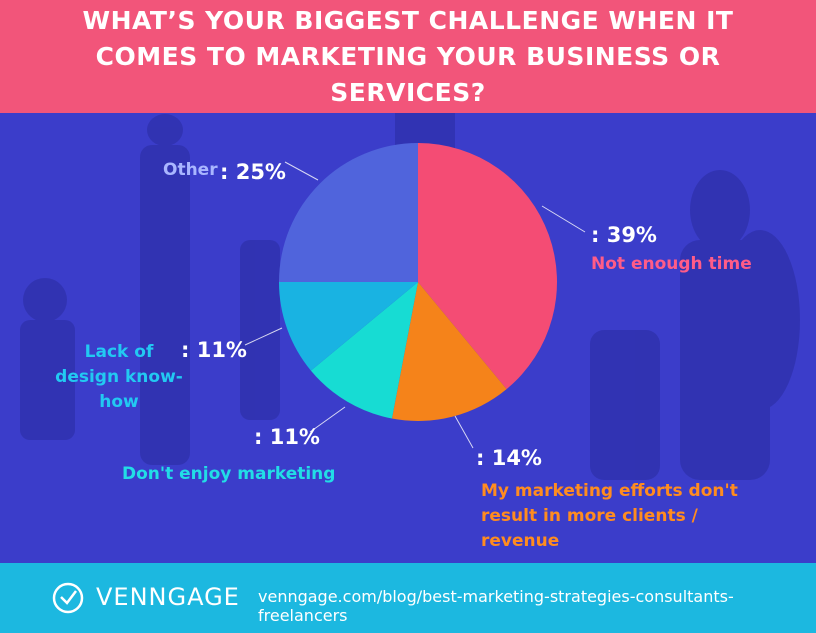 The height and width of the screenshot is (633, 816). I want to click on category-label: Don't enjoy marketing, so click(229, 474).